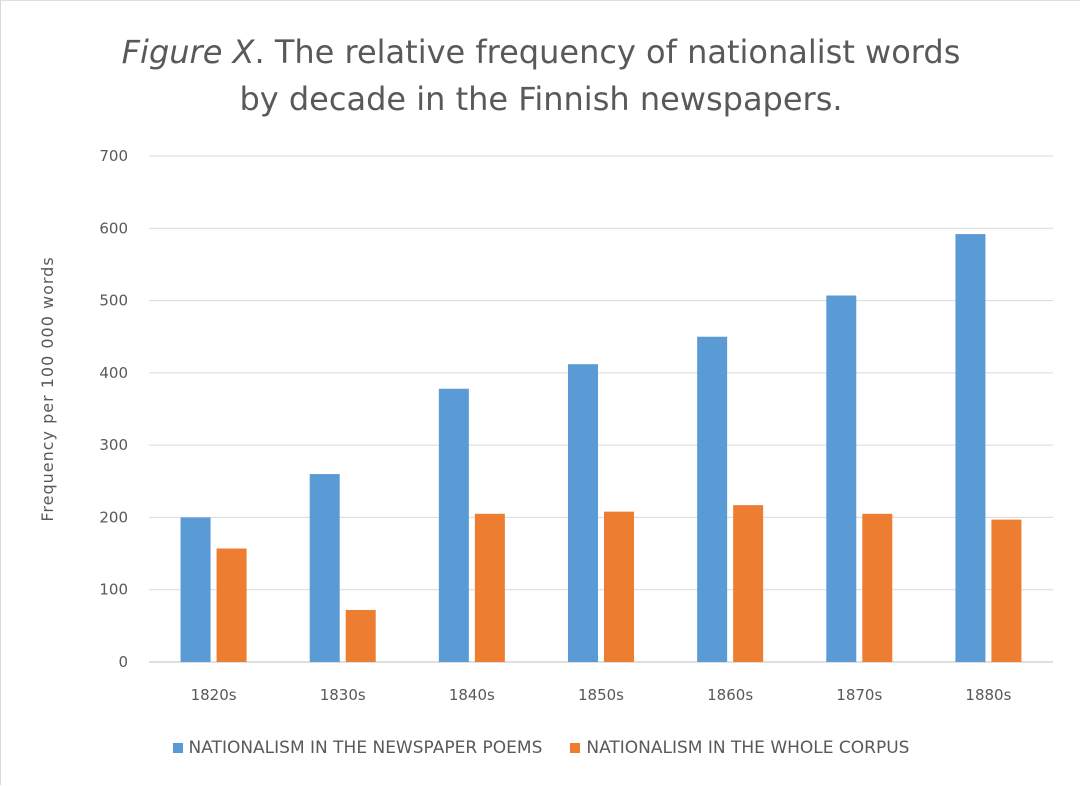 This screenshot has width=1080, height=786. What do you see at coordinates (619, 586) in the screenshot?
I see `bar-series-2-1850s` at bounding box center [619, 586].